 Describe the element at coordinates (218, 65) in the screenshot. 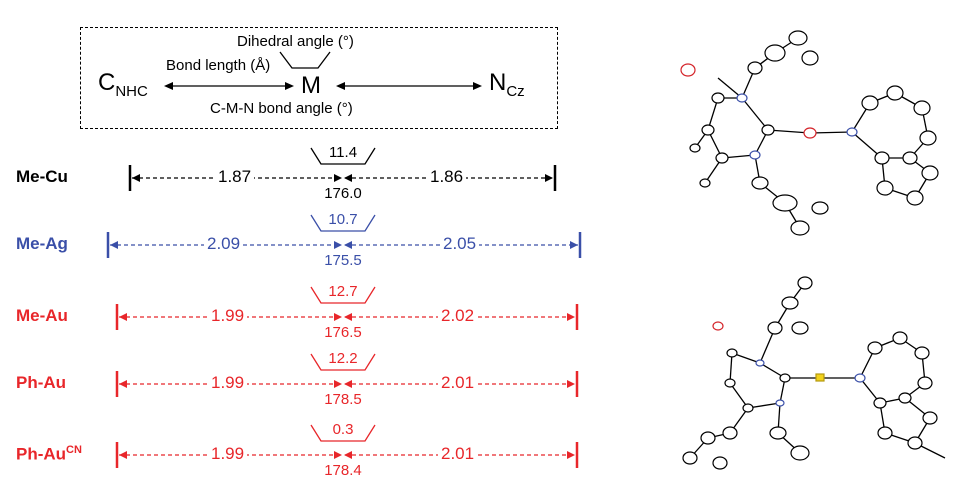

I see `legend-bond-length-label: Bond length (Å)` at that location.